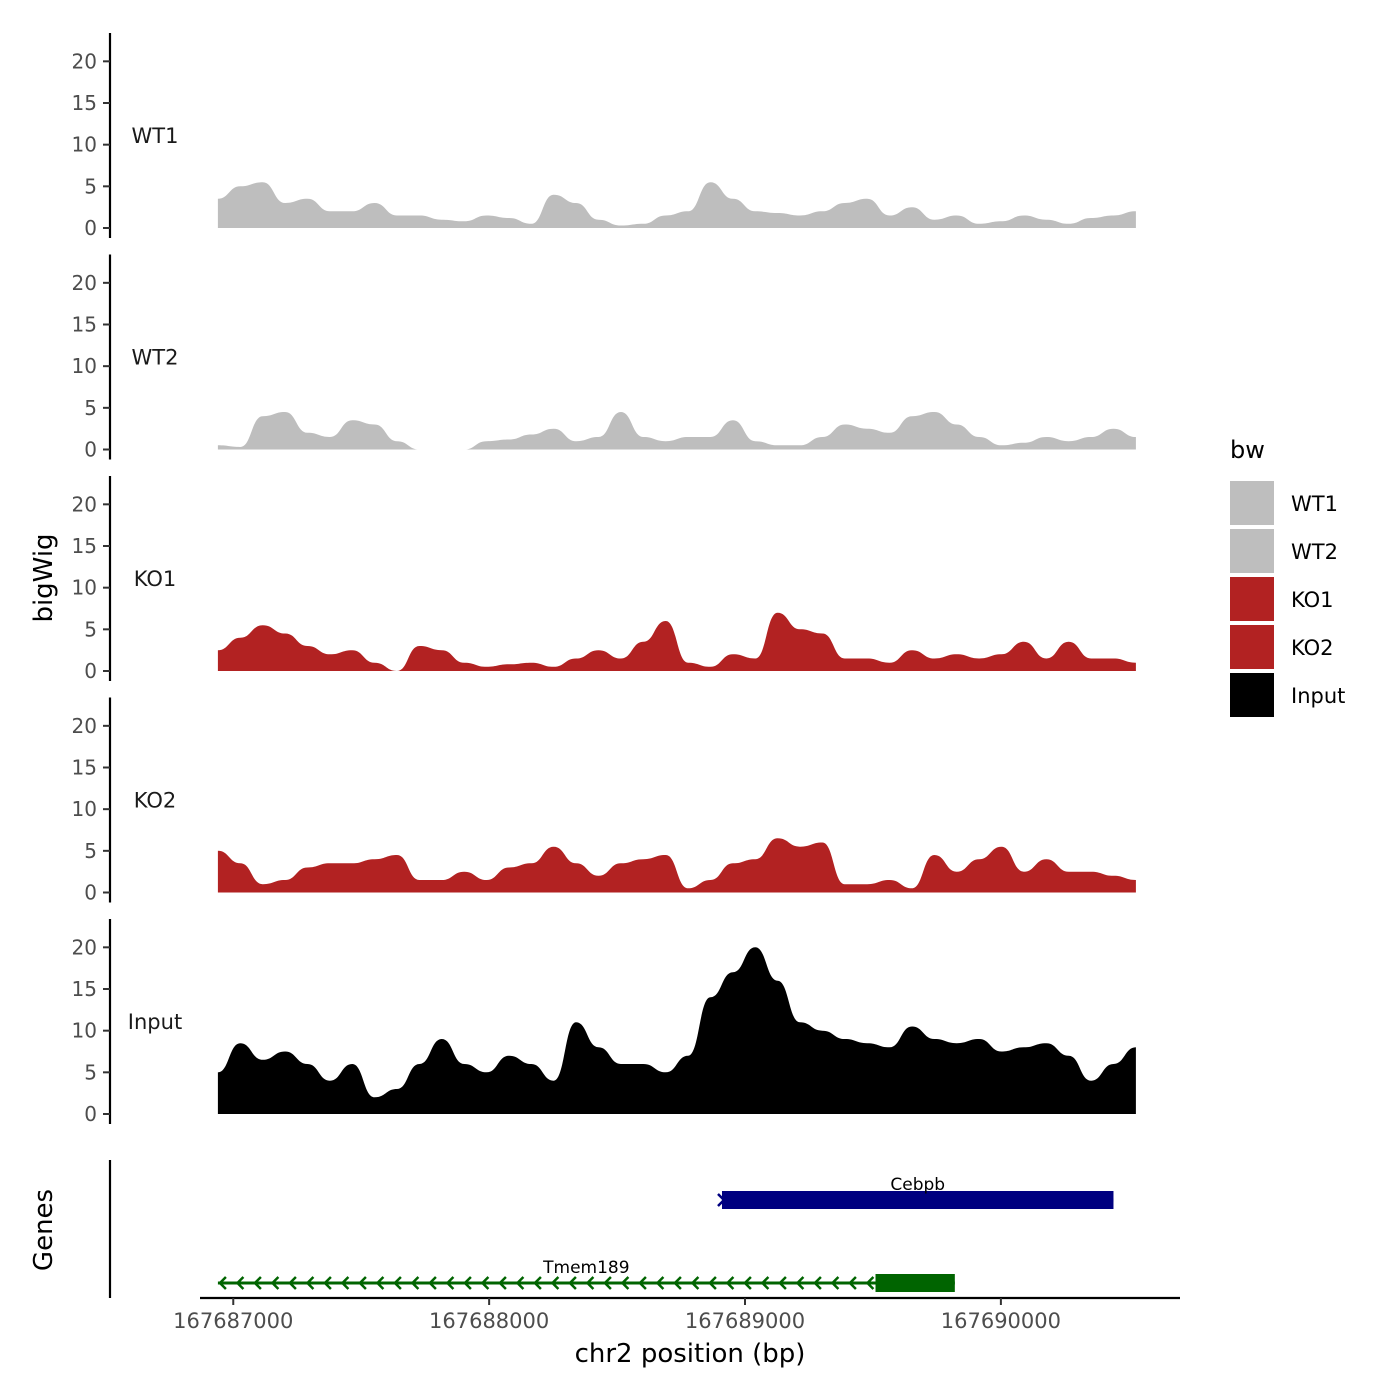 The image size is (1400, 1400). What do you see at coordinates (604, 136) in the screenshot?
I see `panel-wt1: 0 5 10 15 20 WT1` at bounding box center [604, 136].